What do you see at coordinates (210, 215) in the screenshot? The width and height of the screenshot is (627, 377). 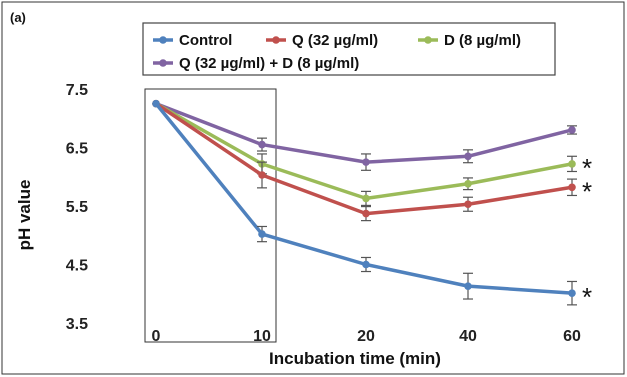 I see `highlight-box` at bounding box center [210, 215].